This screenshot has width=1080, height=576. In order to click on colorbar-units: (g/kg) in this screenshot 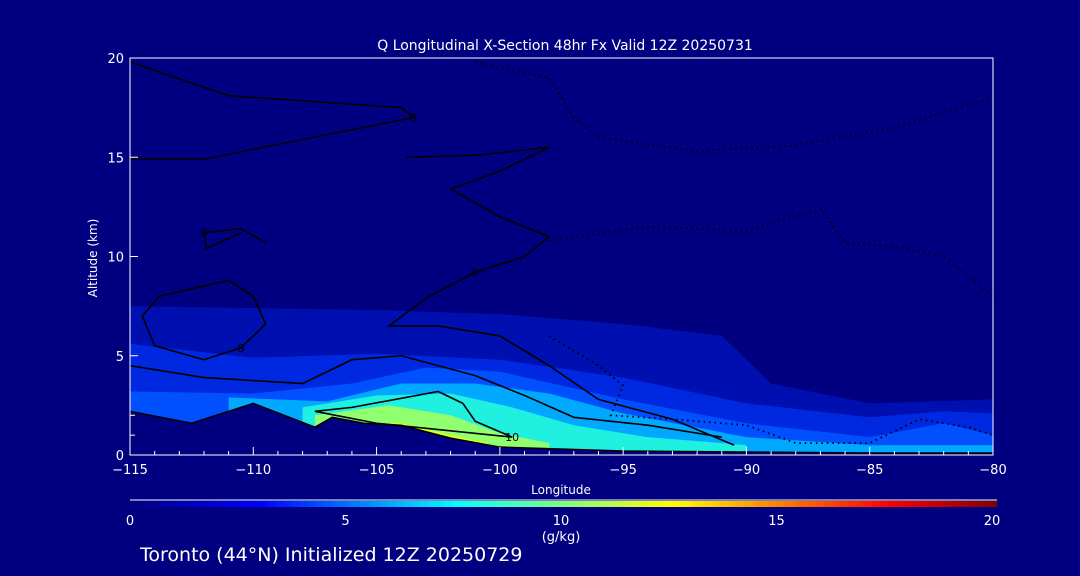, I will do `click(561, 537)`.